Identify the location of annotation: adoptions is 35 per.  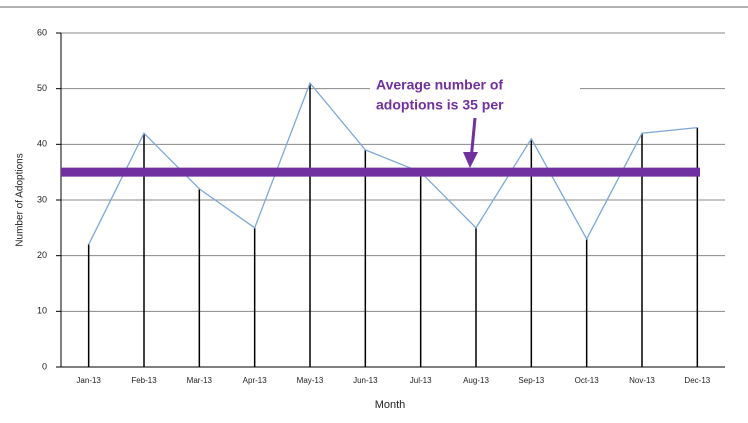
(440, 105).